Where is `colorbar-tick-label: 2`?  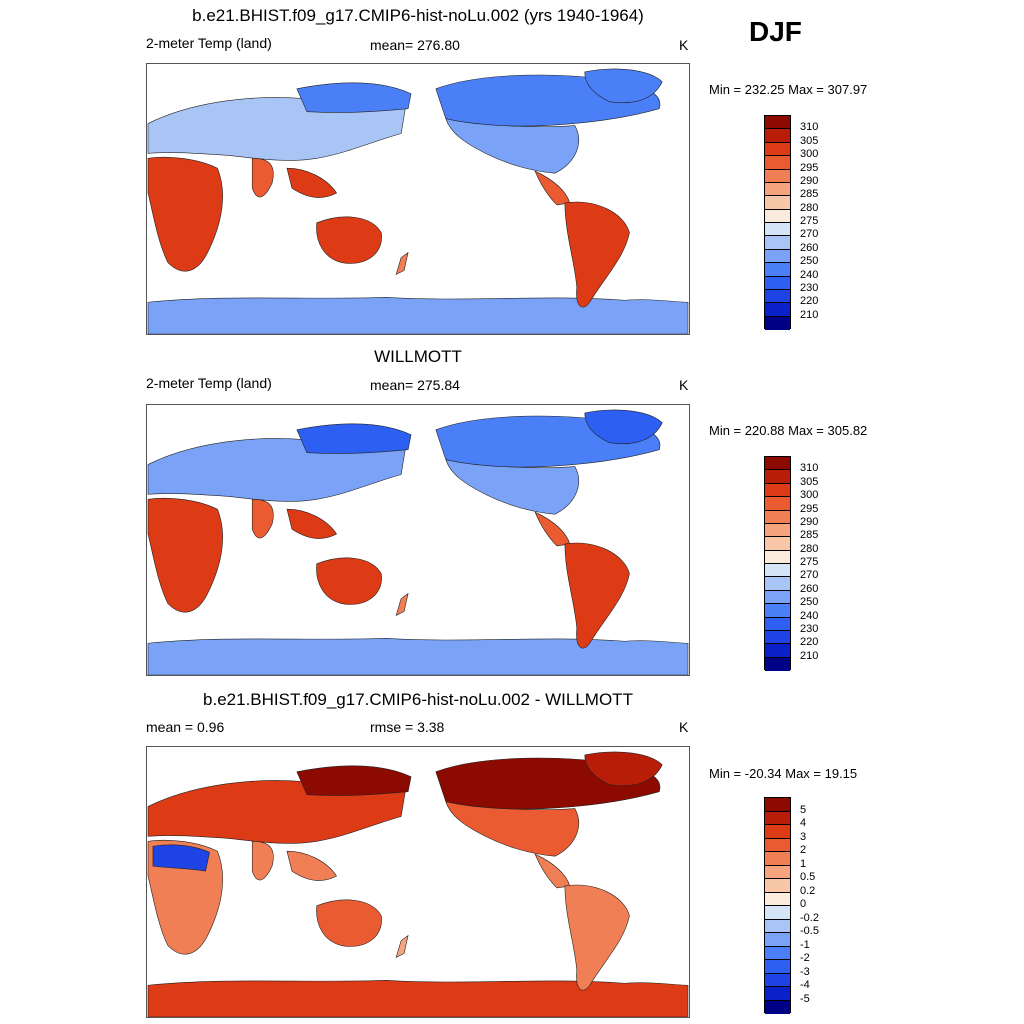 colorbar-tick-label: 2 is located at coordinates (803, 850).